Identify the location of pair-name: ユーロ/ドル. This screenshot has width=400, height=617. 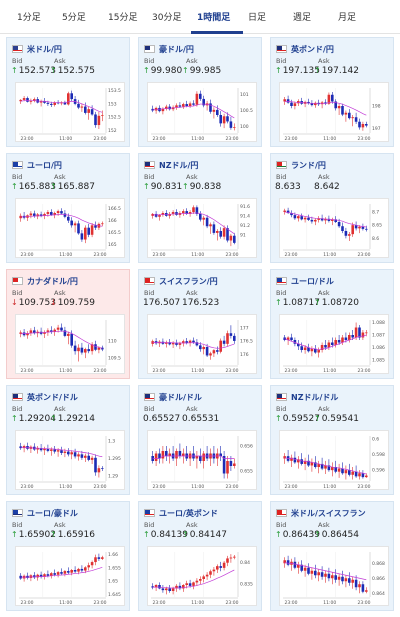
(312, 281).